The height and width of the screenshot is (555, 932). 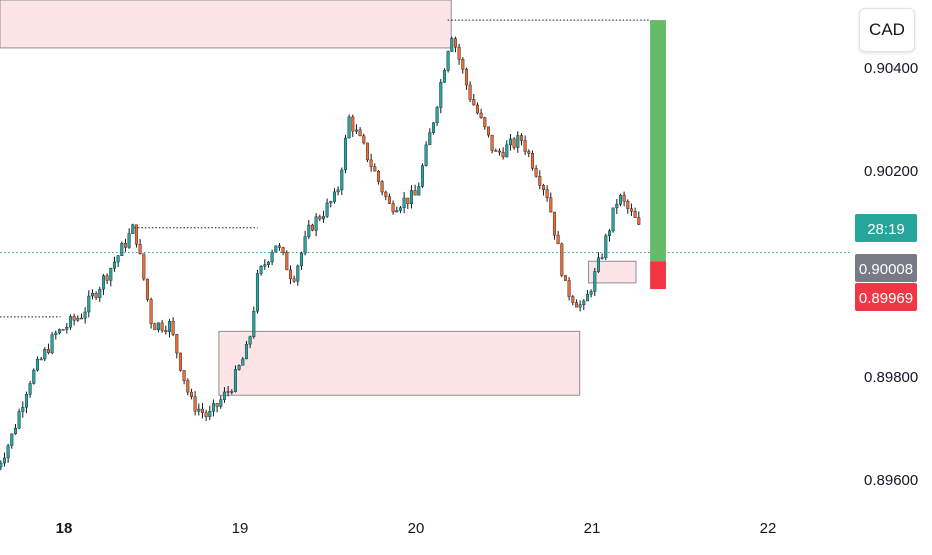 I want to click on countdown-badge-text: 28:19, so click(x=886, y=229).